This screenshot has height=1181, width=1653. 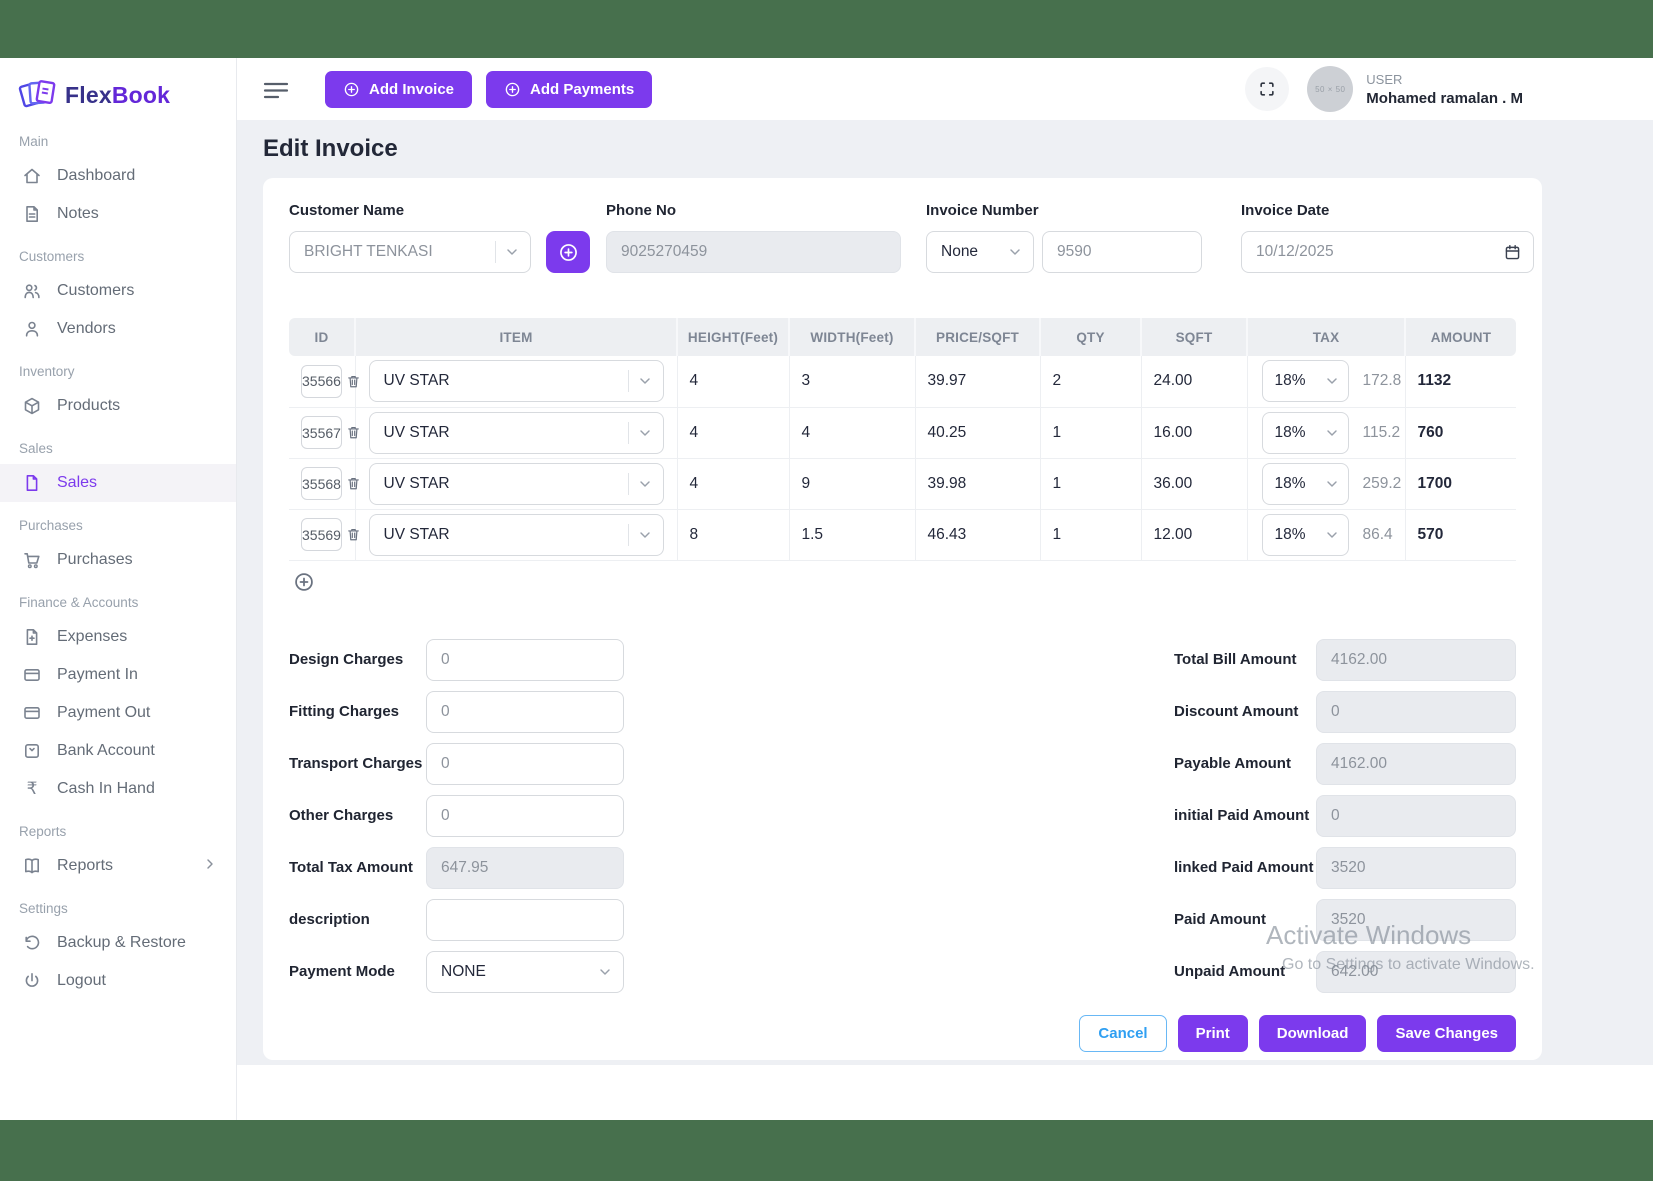 I want to click on add-invoice-button: Add Invoice, so click(x=399, y=89).